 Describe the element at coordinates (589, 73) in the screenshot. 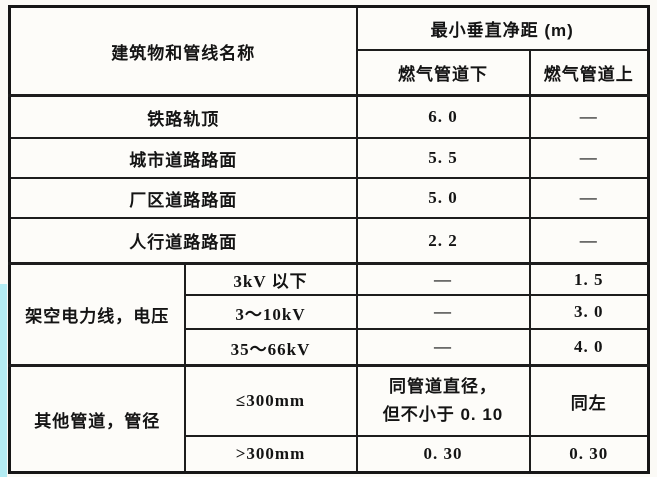

I see `header-cell-above-pipe: 燃气管道上` at that location.